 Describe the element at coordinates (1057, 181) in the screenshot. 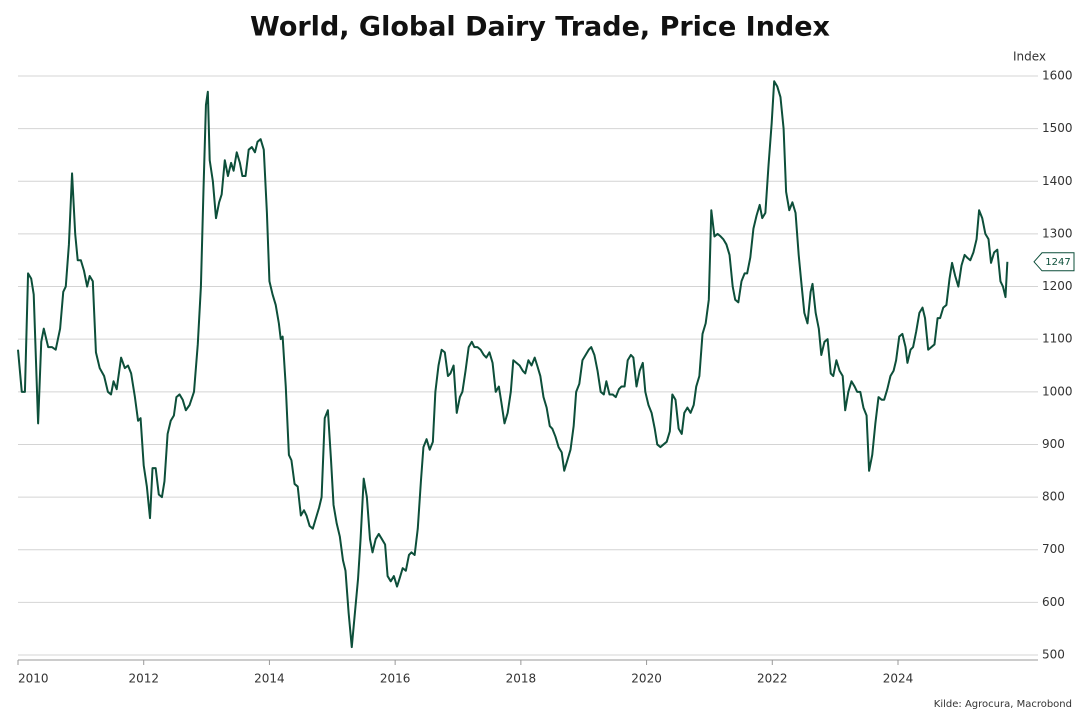

I see `y-tick-label: 1400` at that location.